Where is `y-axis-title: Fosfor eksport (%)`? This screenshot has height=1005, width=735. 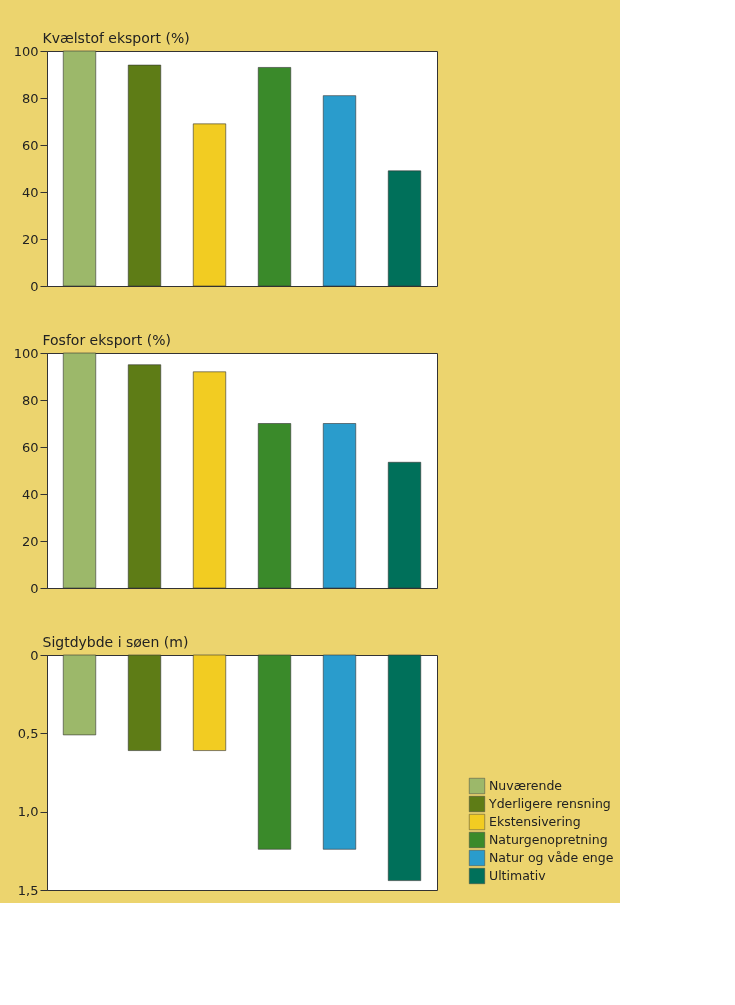 y-axis-title: Fosfor eksport (%) is located at coordinates (107, 339).